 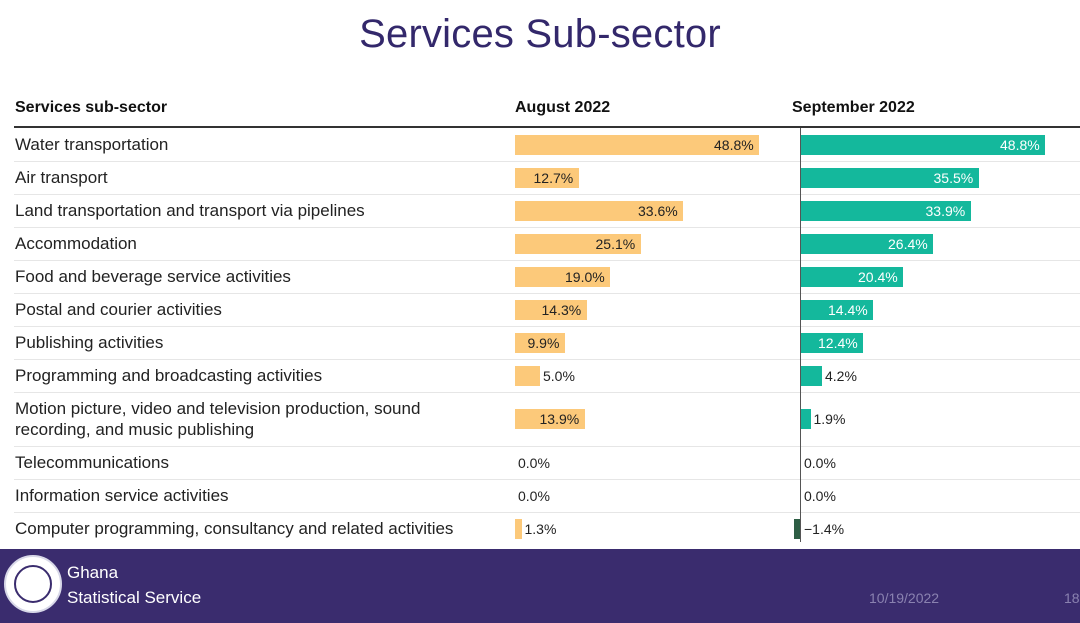 What do you see at coordinates (585, 277) in the screenshot?
I see `august-value-label: 19.0%` at bounding box center [585, 277].